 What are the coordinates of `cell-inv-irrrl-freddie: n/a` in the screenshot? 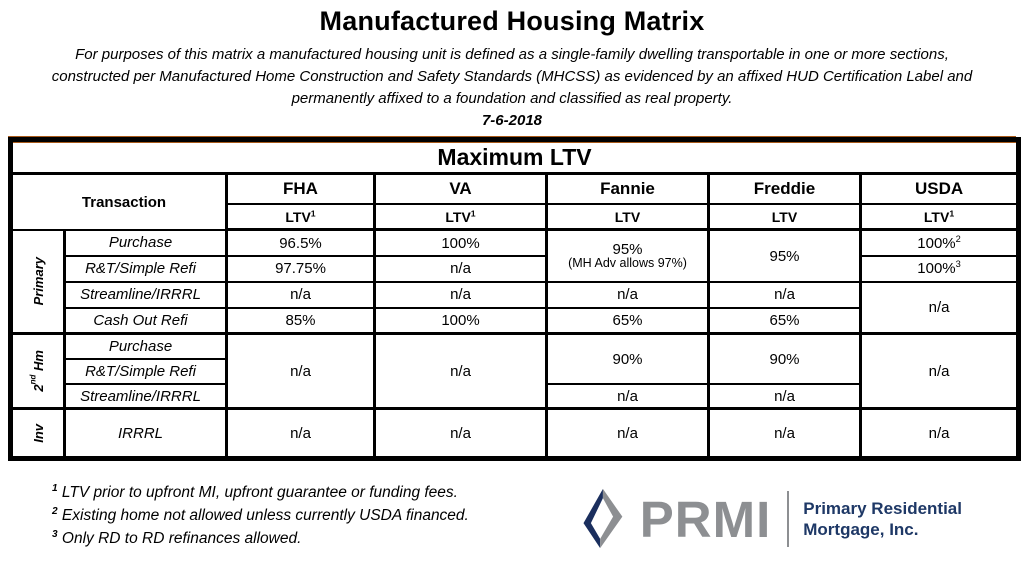 It's located at (784, 433).